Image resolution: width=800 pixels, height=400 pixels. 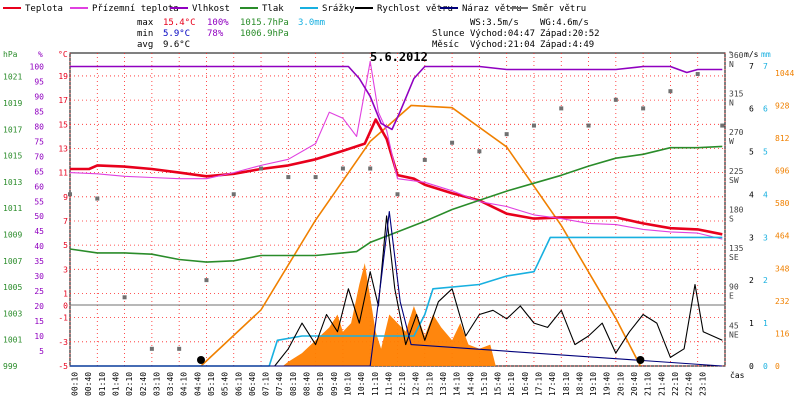 I want to click on tick-x-26: 13:10, so click(x=429, y=384).